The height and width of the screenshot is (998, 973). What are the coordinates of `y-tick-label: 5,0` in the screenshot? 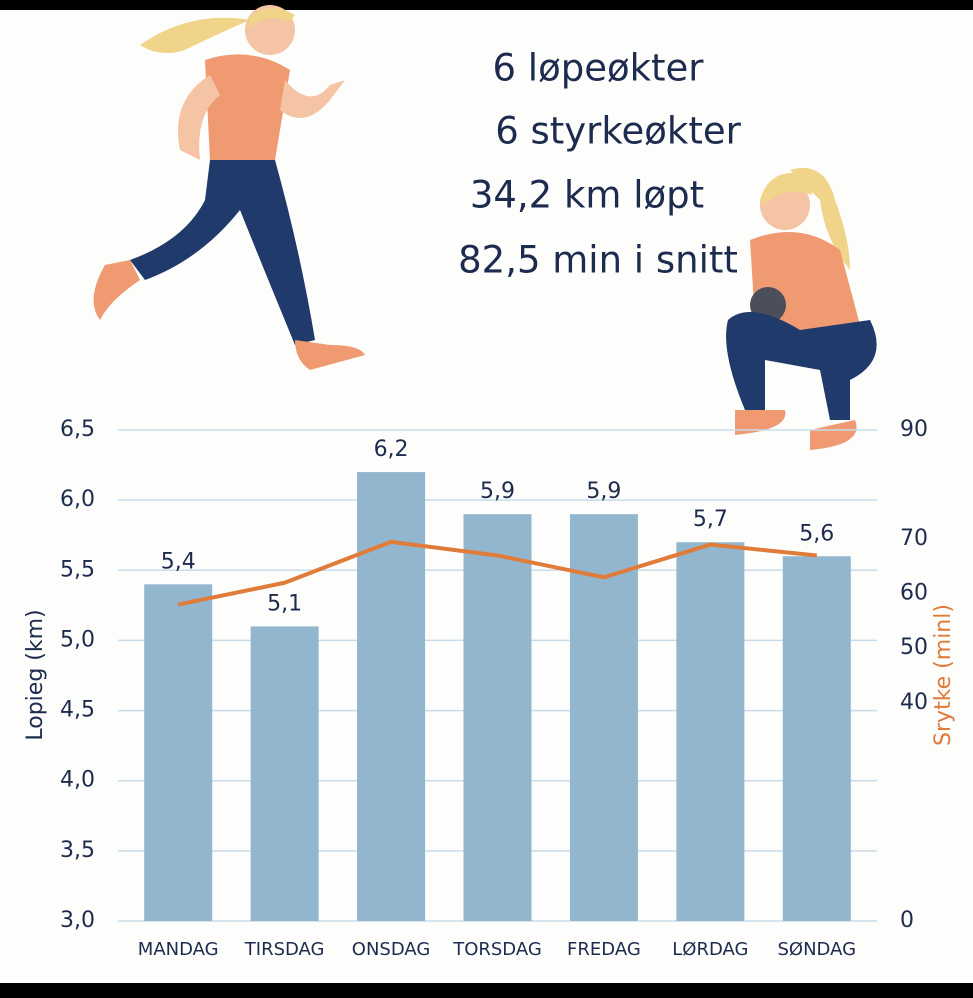 It's located at (77, 639).